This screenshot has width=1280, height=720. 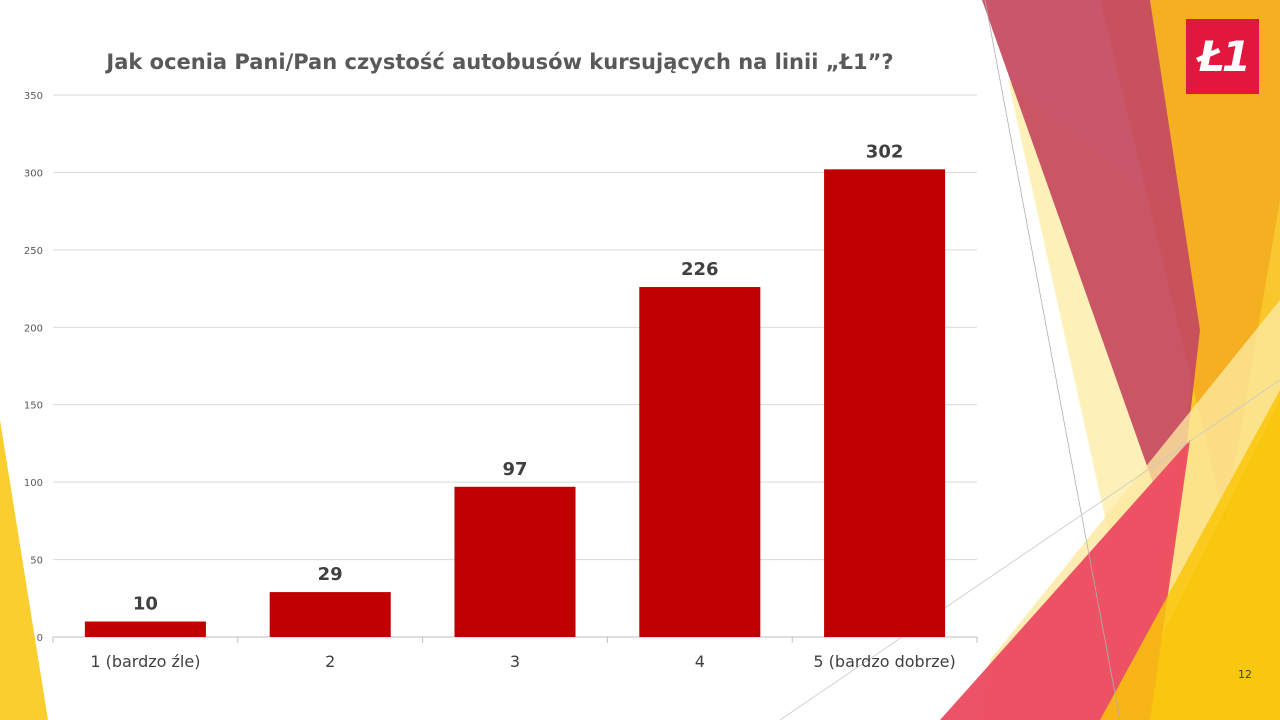 What do you see at coordinates (1190, 555) in the screenshot?
I see `decor-yellow-bottom` at bounding box center [1190, 555].